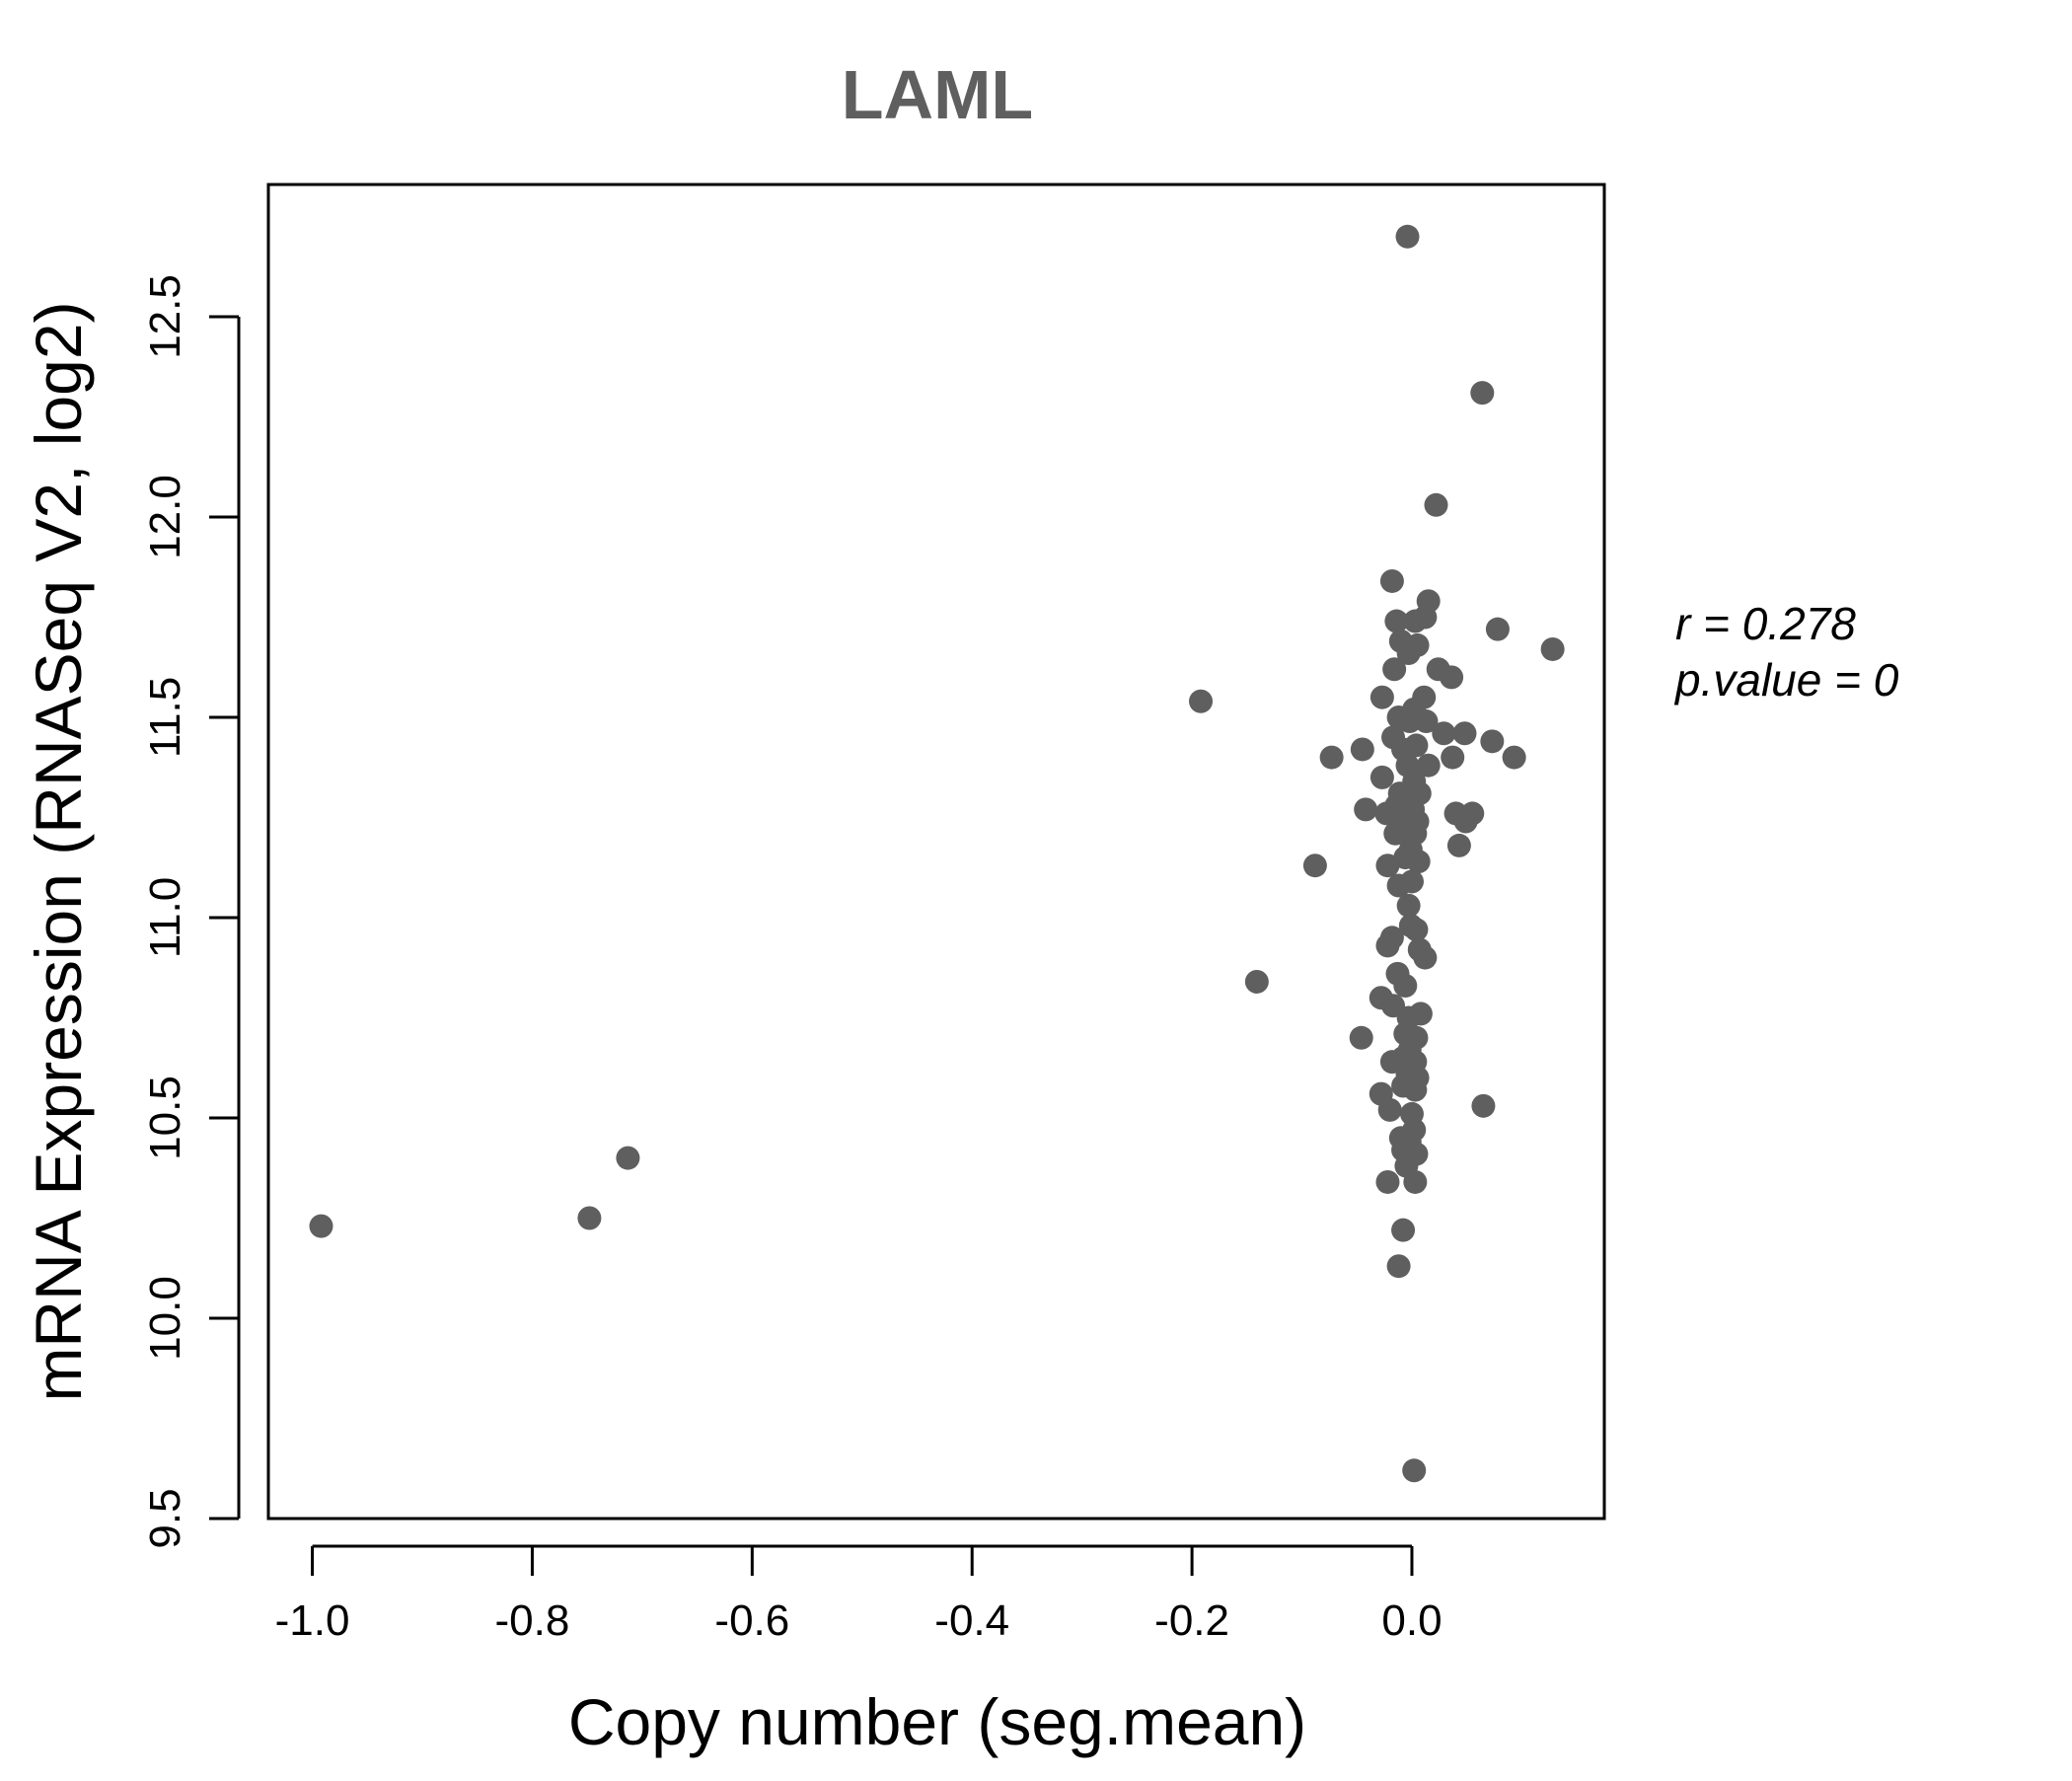  What do you see at coordinates (165, 1518) in the screenshot?
I see `y-tick-label: 9.5` at bounding box center [165, 1518].